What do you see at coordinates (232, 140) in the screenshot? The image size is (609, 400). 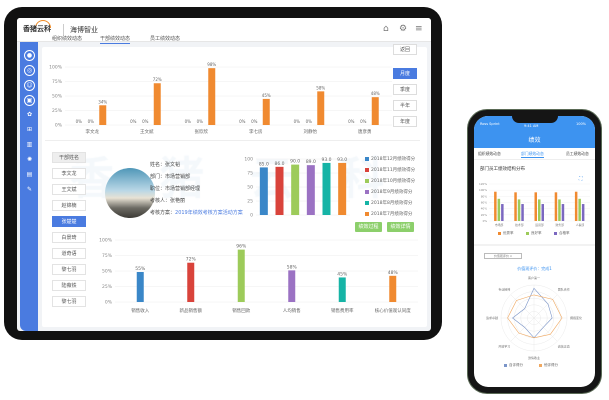 I see `divider` at bounding box center [232, 140].